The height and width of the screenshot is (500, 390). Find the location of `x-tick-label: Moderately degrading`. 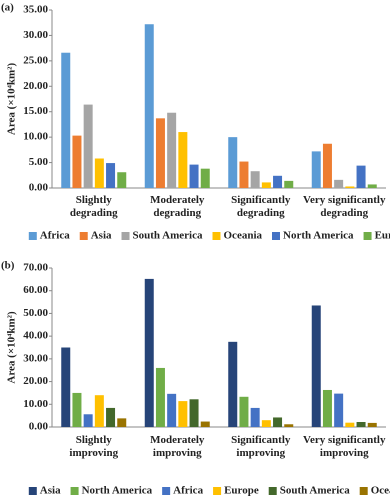

x-tick-label: Moderately degrading is located at coordinates (177, 206).